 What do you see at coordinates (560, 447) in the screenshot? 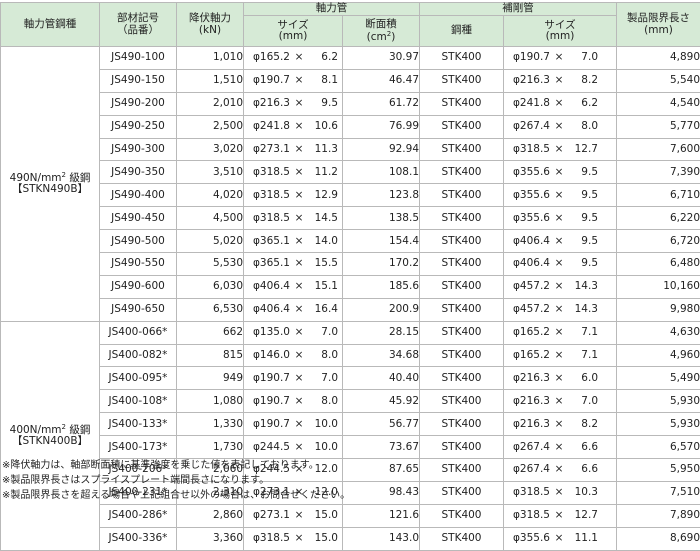
I see `reinforce-size-cell: φ267.4×6.6` at bounding box center [560, 447].